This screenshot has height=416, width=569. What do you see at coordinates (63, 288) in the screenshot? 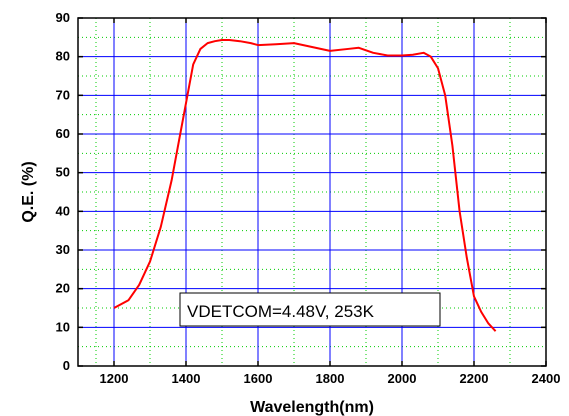
I see `y-tick-label: 20` at bounding box center [63, 288].